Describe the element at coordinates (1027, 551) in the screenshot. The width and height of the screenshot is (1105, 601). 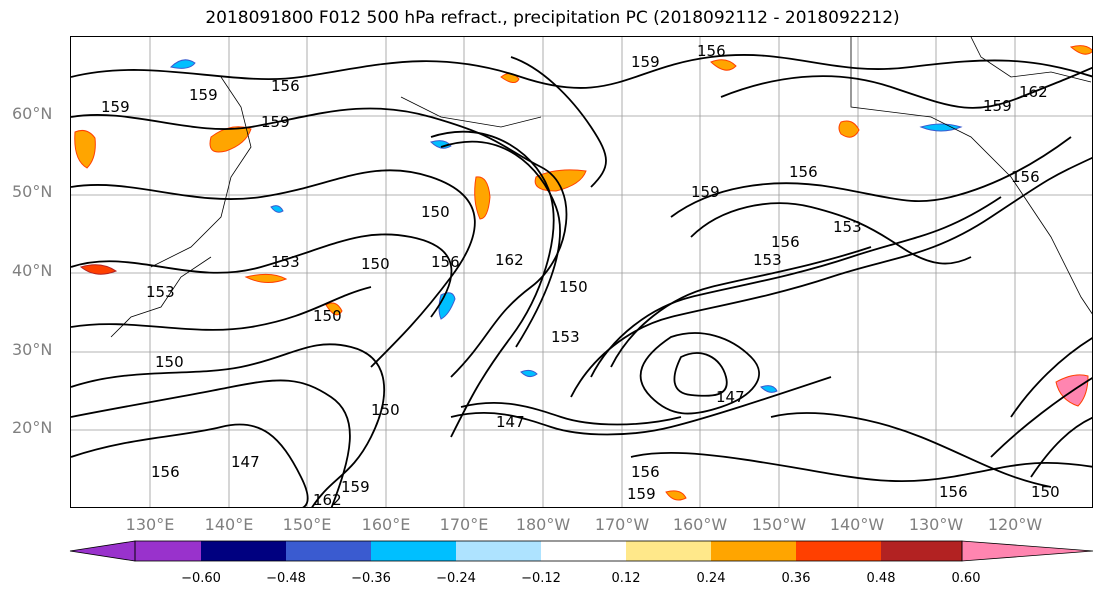
I see `colorbar-right-arrow` at that location.